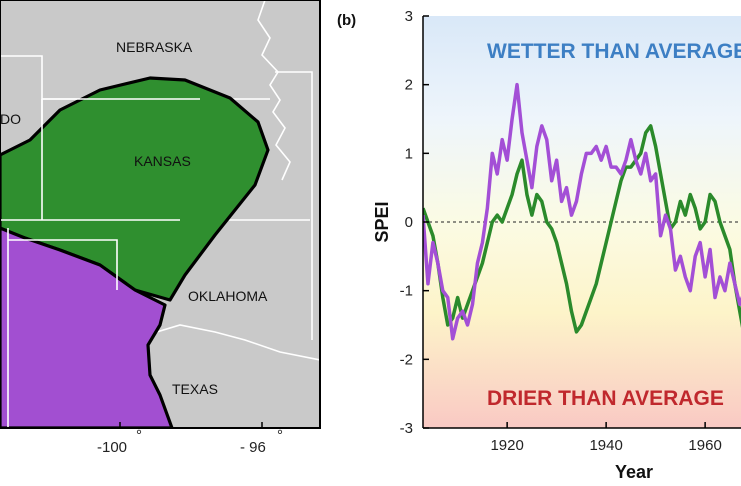  Describe the element at coordinates (506, 445) in the screenshot. I see `x-tick-label: 1920` at that location.